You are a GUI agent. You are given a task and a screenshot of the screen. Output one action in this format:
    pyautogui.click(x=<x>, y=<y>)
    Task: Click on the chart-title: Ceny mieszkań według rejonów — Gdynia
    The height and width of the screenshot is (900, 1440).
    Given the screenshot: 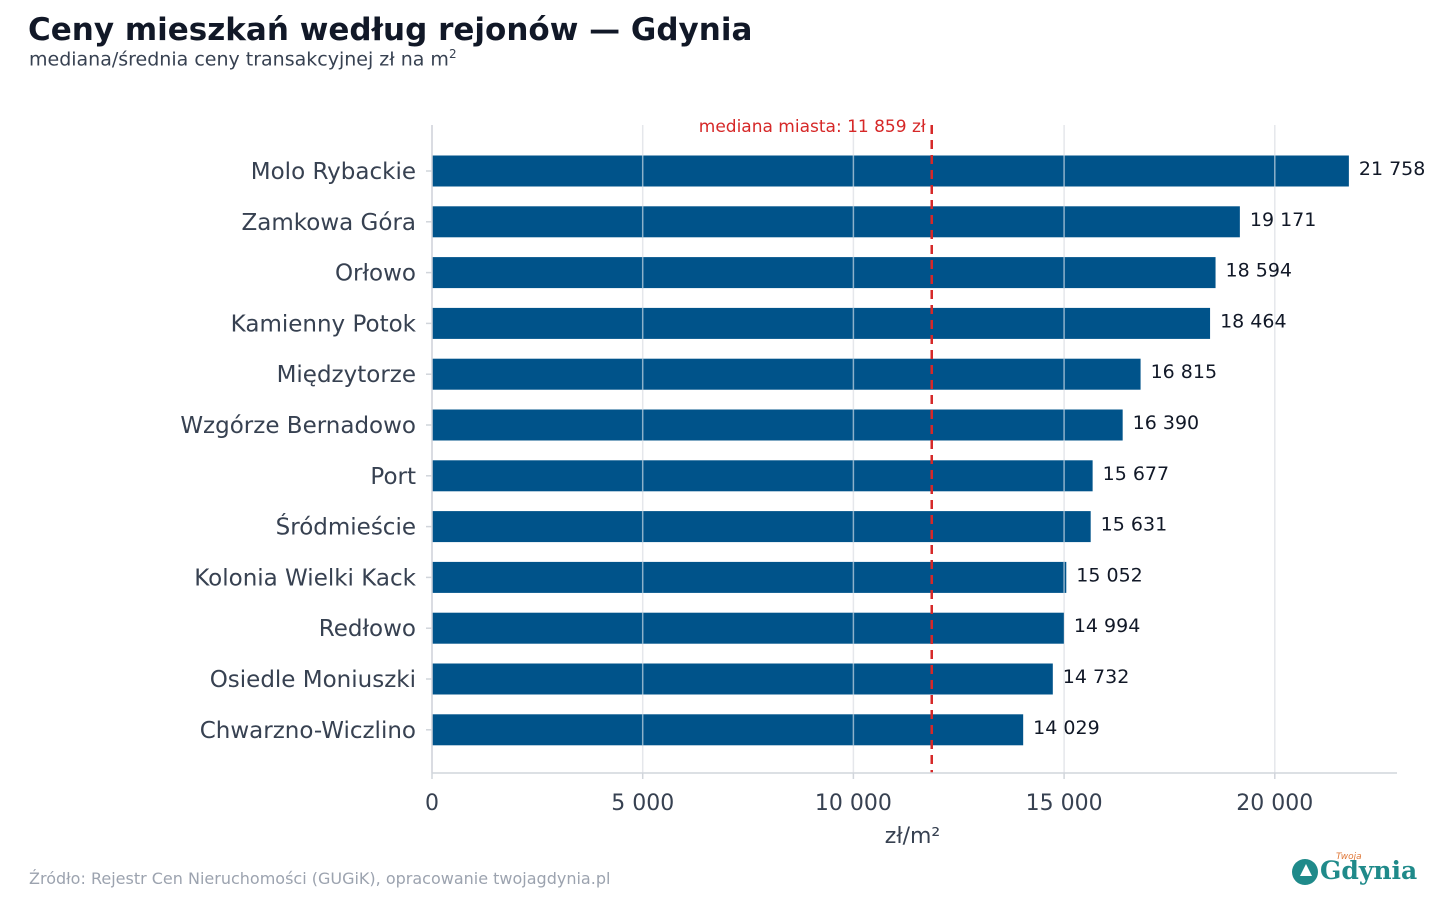 What is the action you would take?
    pyautogui.click(x=390, y=30)
    